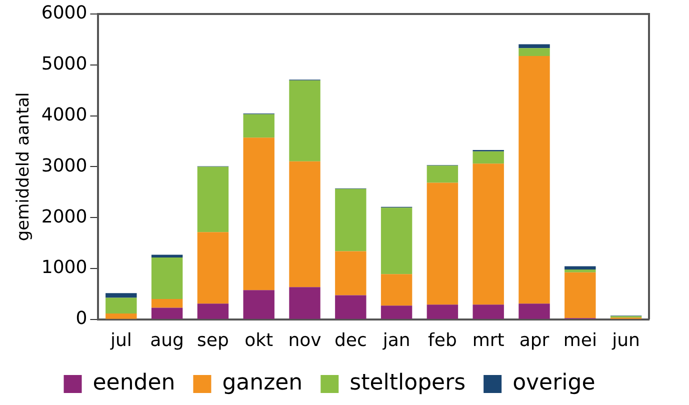  Describe the element at coordinates (580, 340) in the screenshot. I see `x-tick-label: mei` at that location.